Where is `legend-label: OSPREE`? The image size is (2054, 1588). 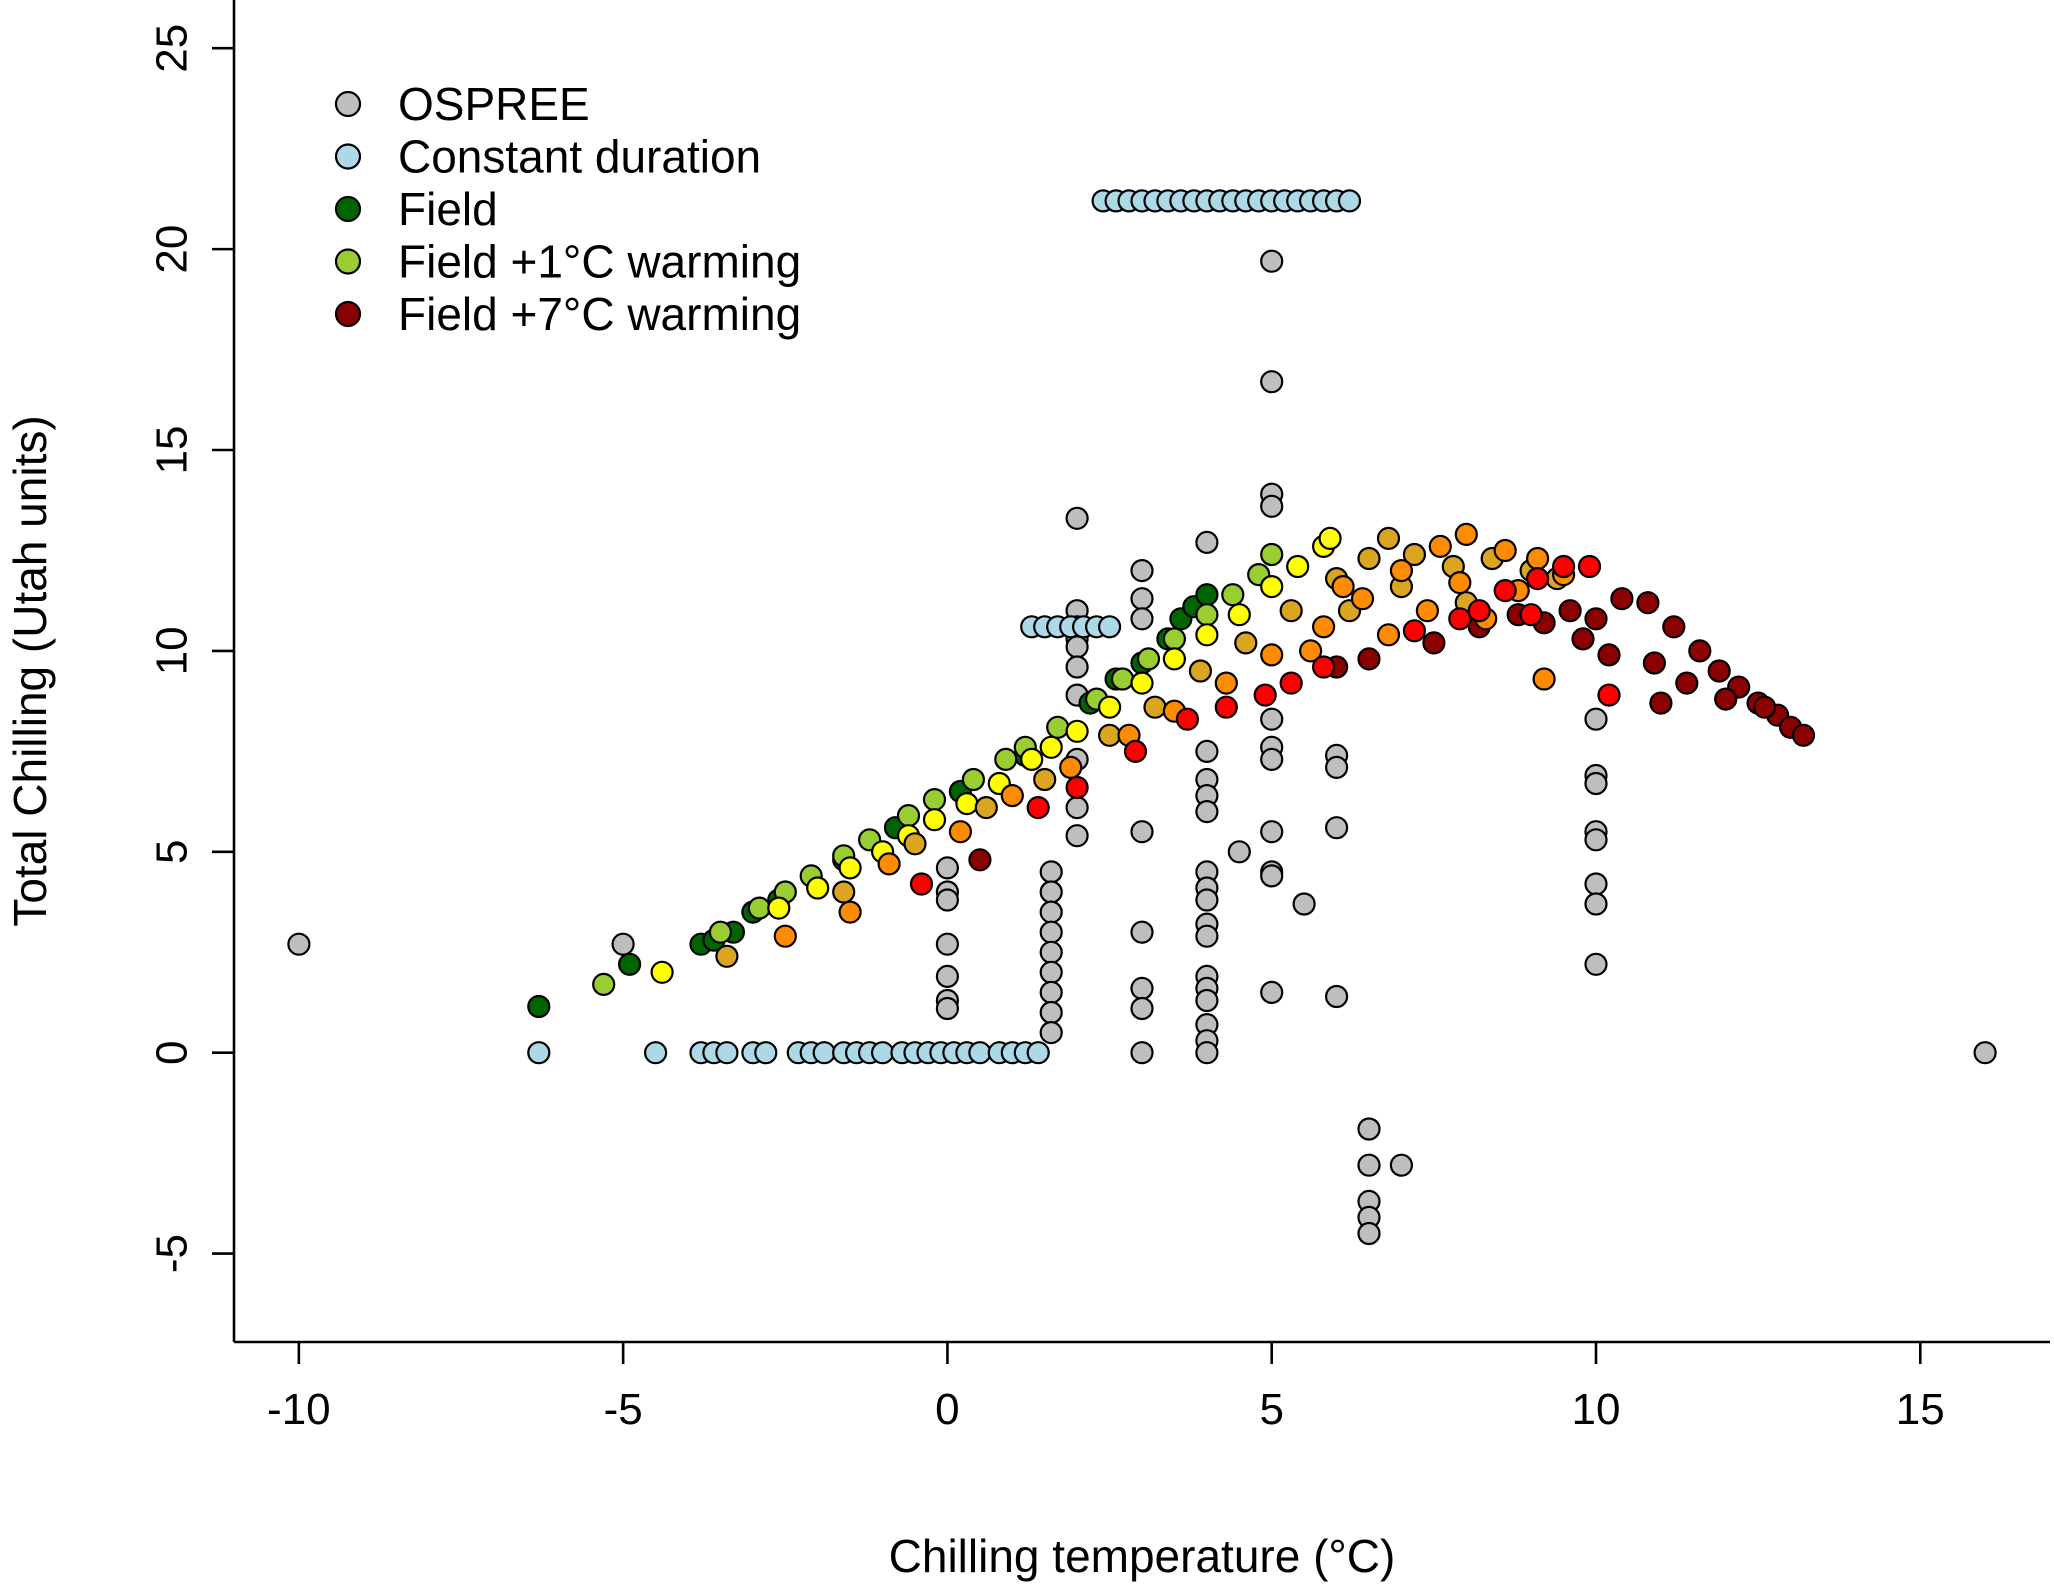
legend-label: OSPREE is located at coordinates (494, 104).